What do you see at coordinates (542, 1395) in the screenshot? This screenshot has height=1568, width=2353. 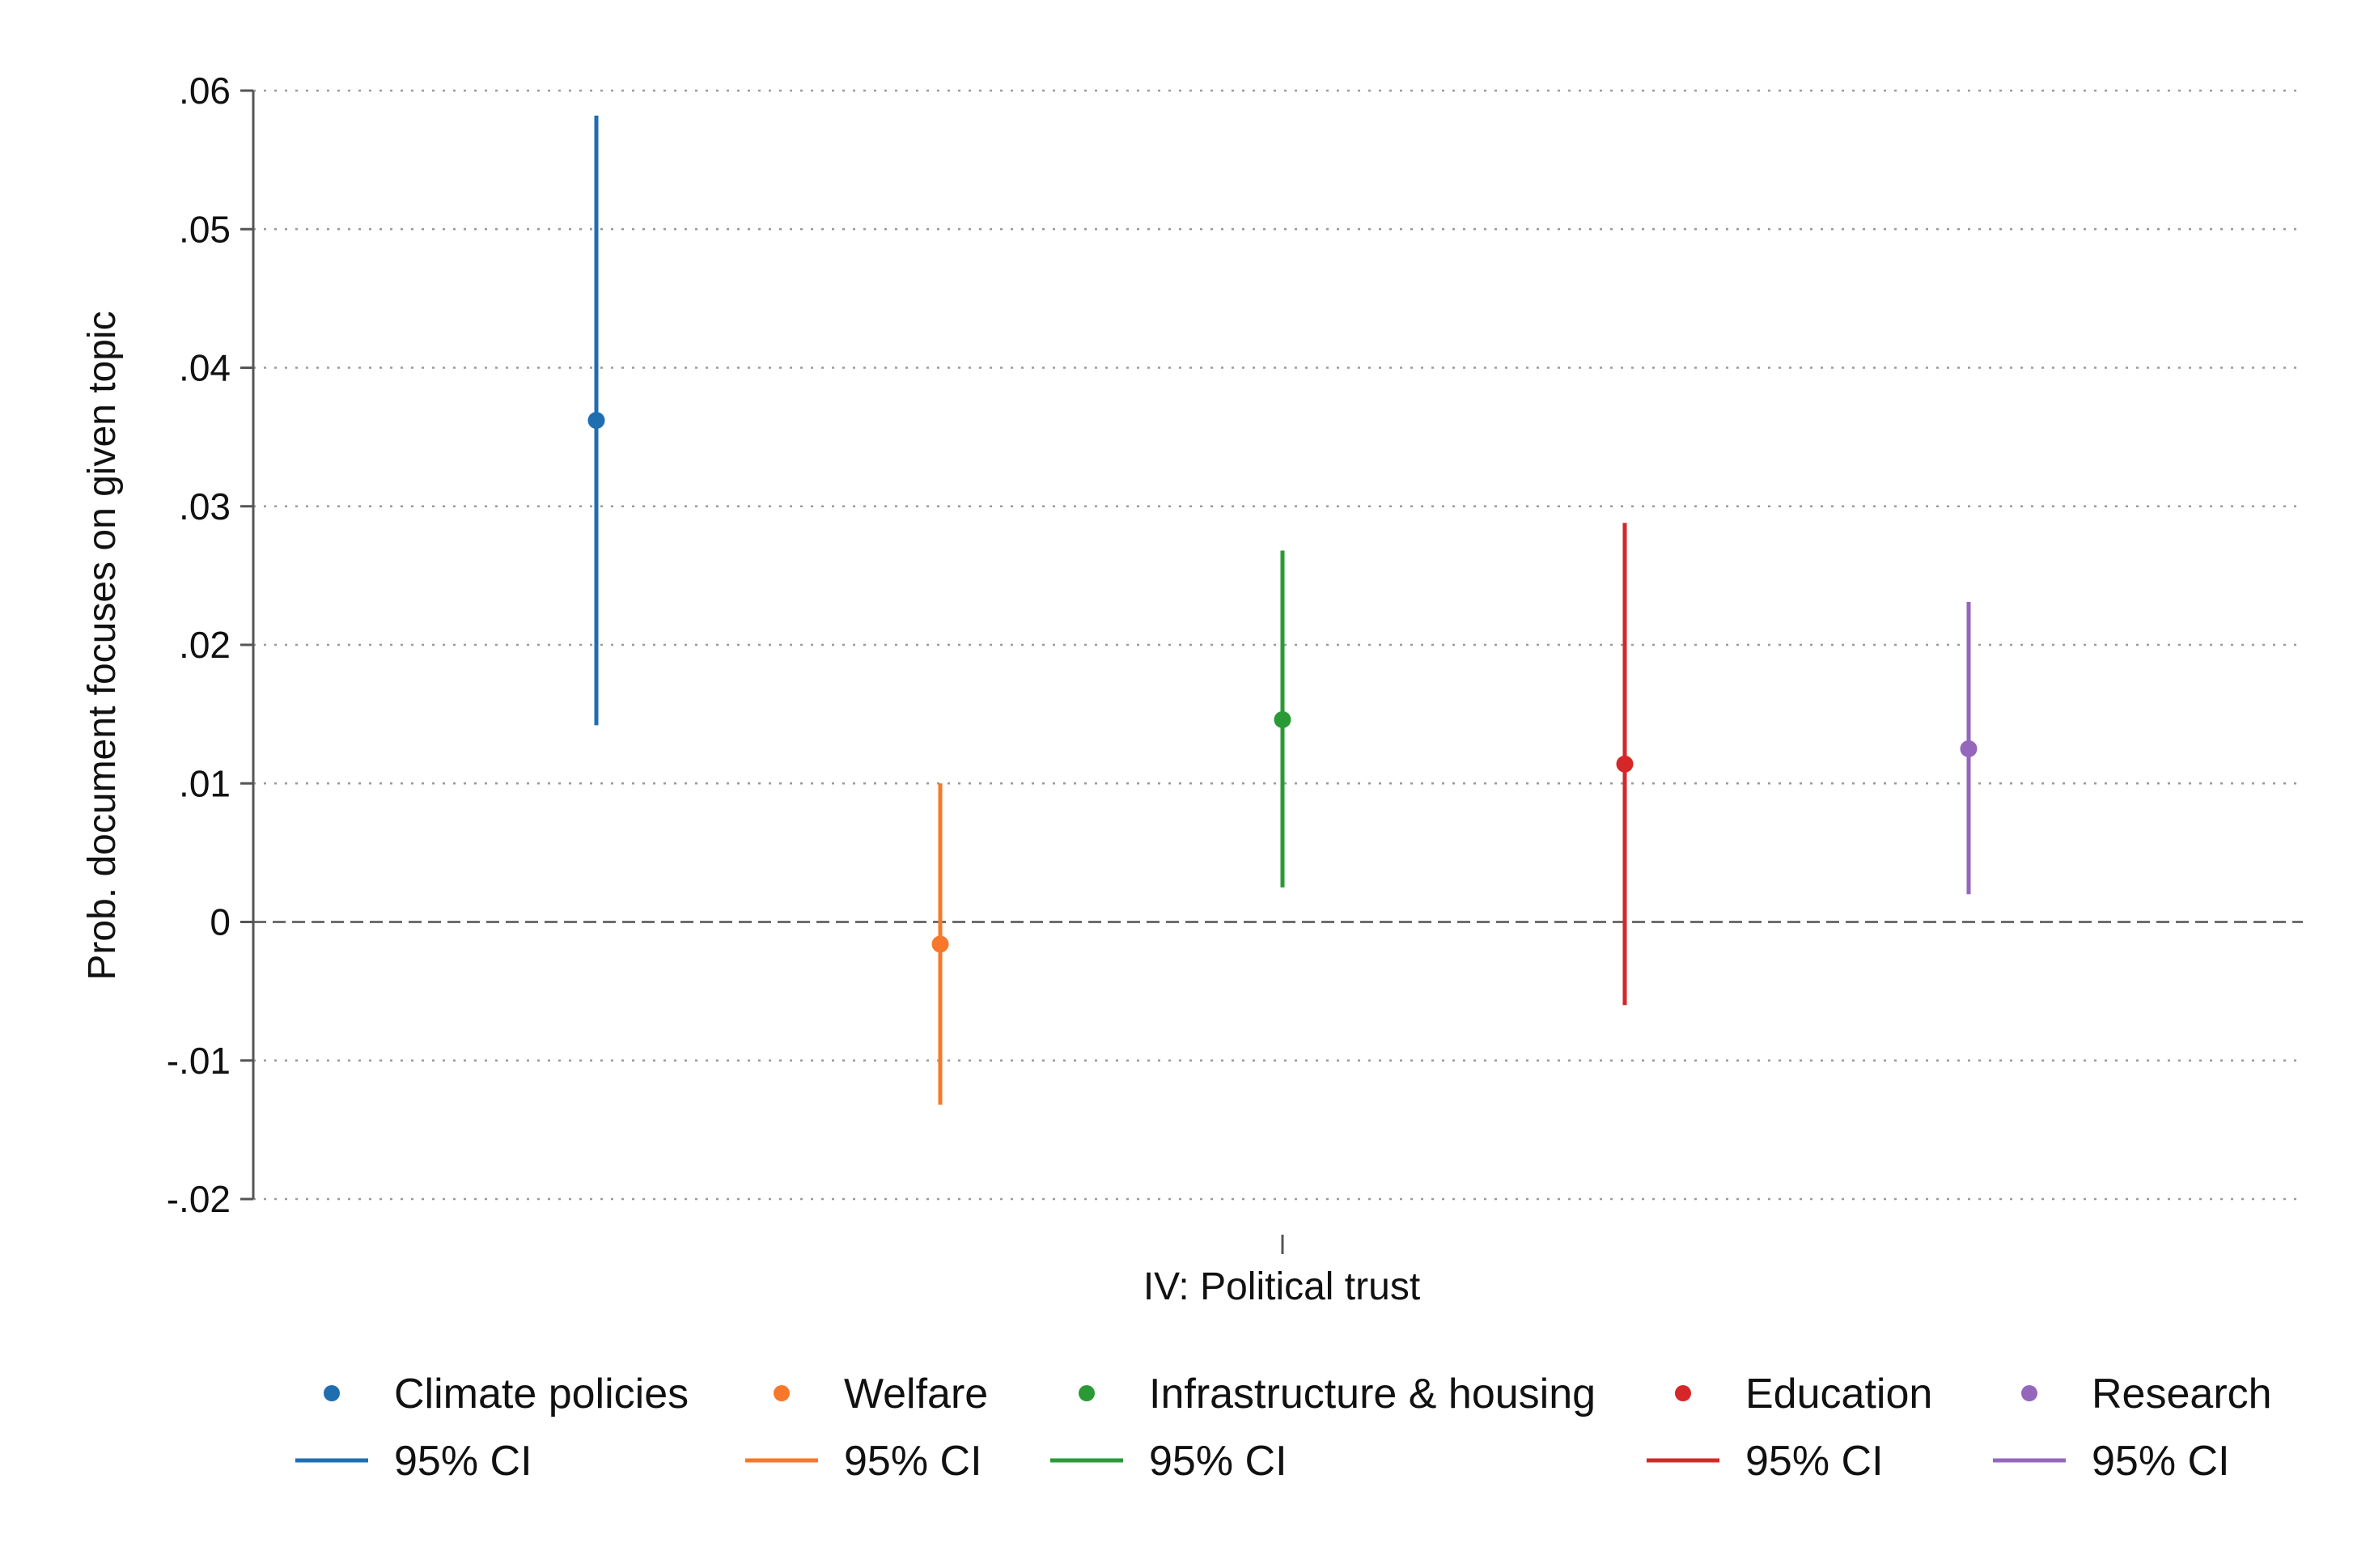 I see `legend-label: Climate policies` at bounding box center [542, 1395].